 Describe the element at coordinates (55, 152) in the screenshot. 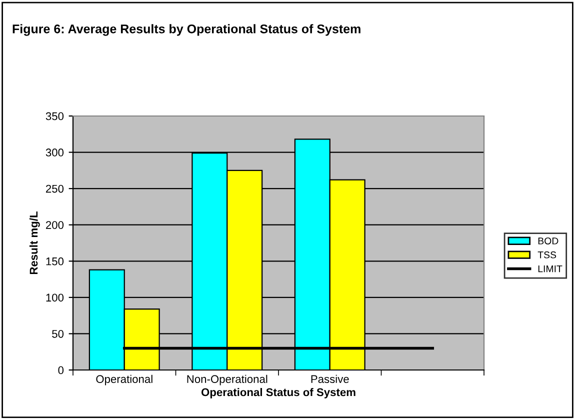

I see `y-tick-label: 300` at that location.